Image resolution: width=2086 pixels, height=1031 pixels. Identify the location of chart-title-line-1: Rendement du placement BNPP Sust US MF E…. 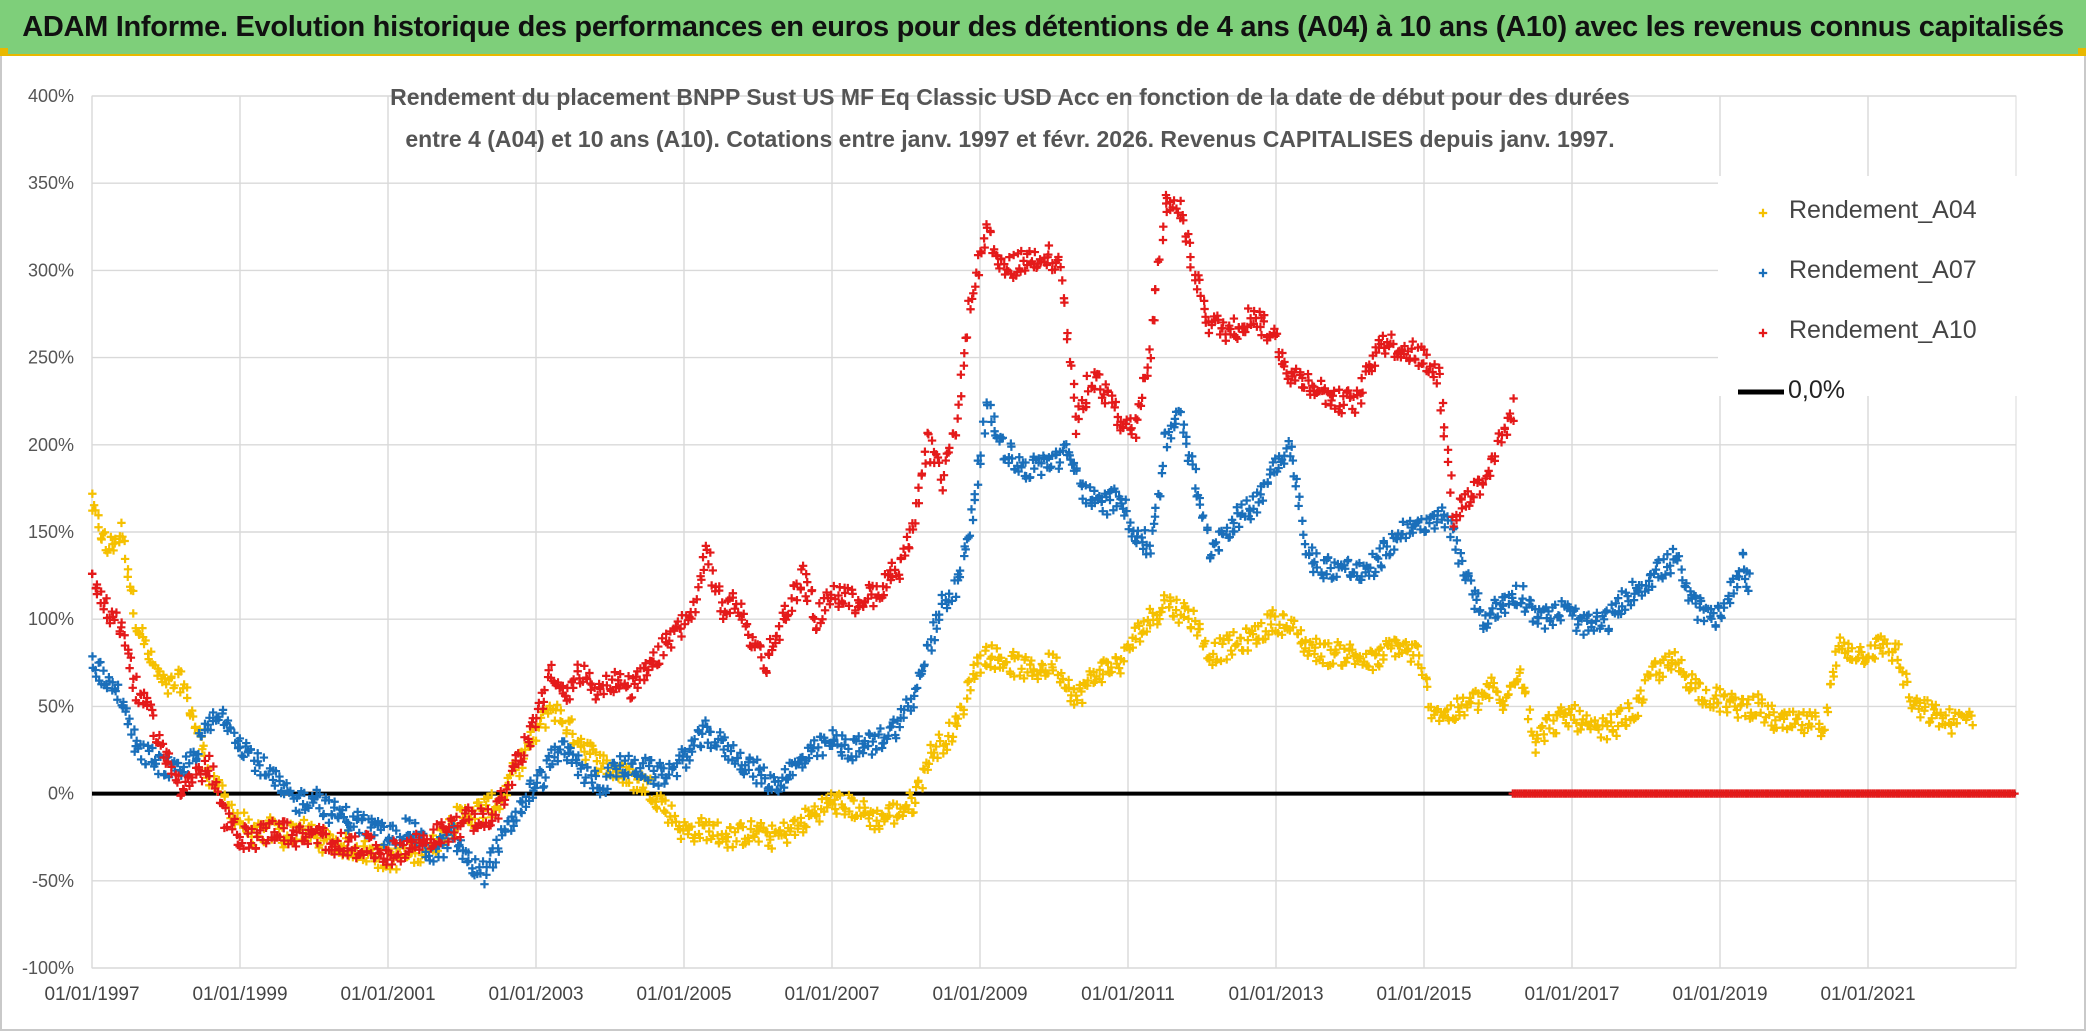
(1010, 97).